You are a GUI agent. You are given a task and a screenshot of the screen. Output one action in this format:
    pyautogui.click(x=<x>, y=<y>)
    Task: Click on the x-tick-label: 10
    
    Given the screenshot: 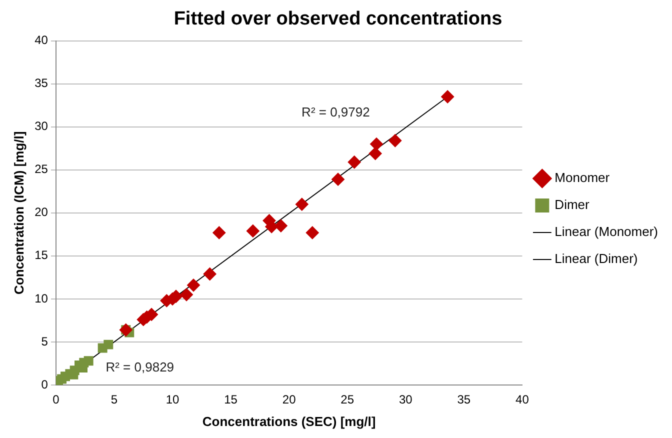 What is the action you would take?
    pyautogui.click(x=173, y=399)
    